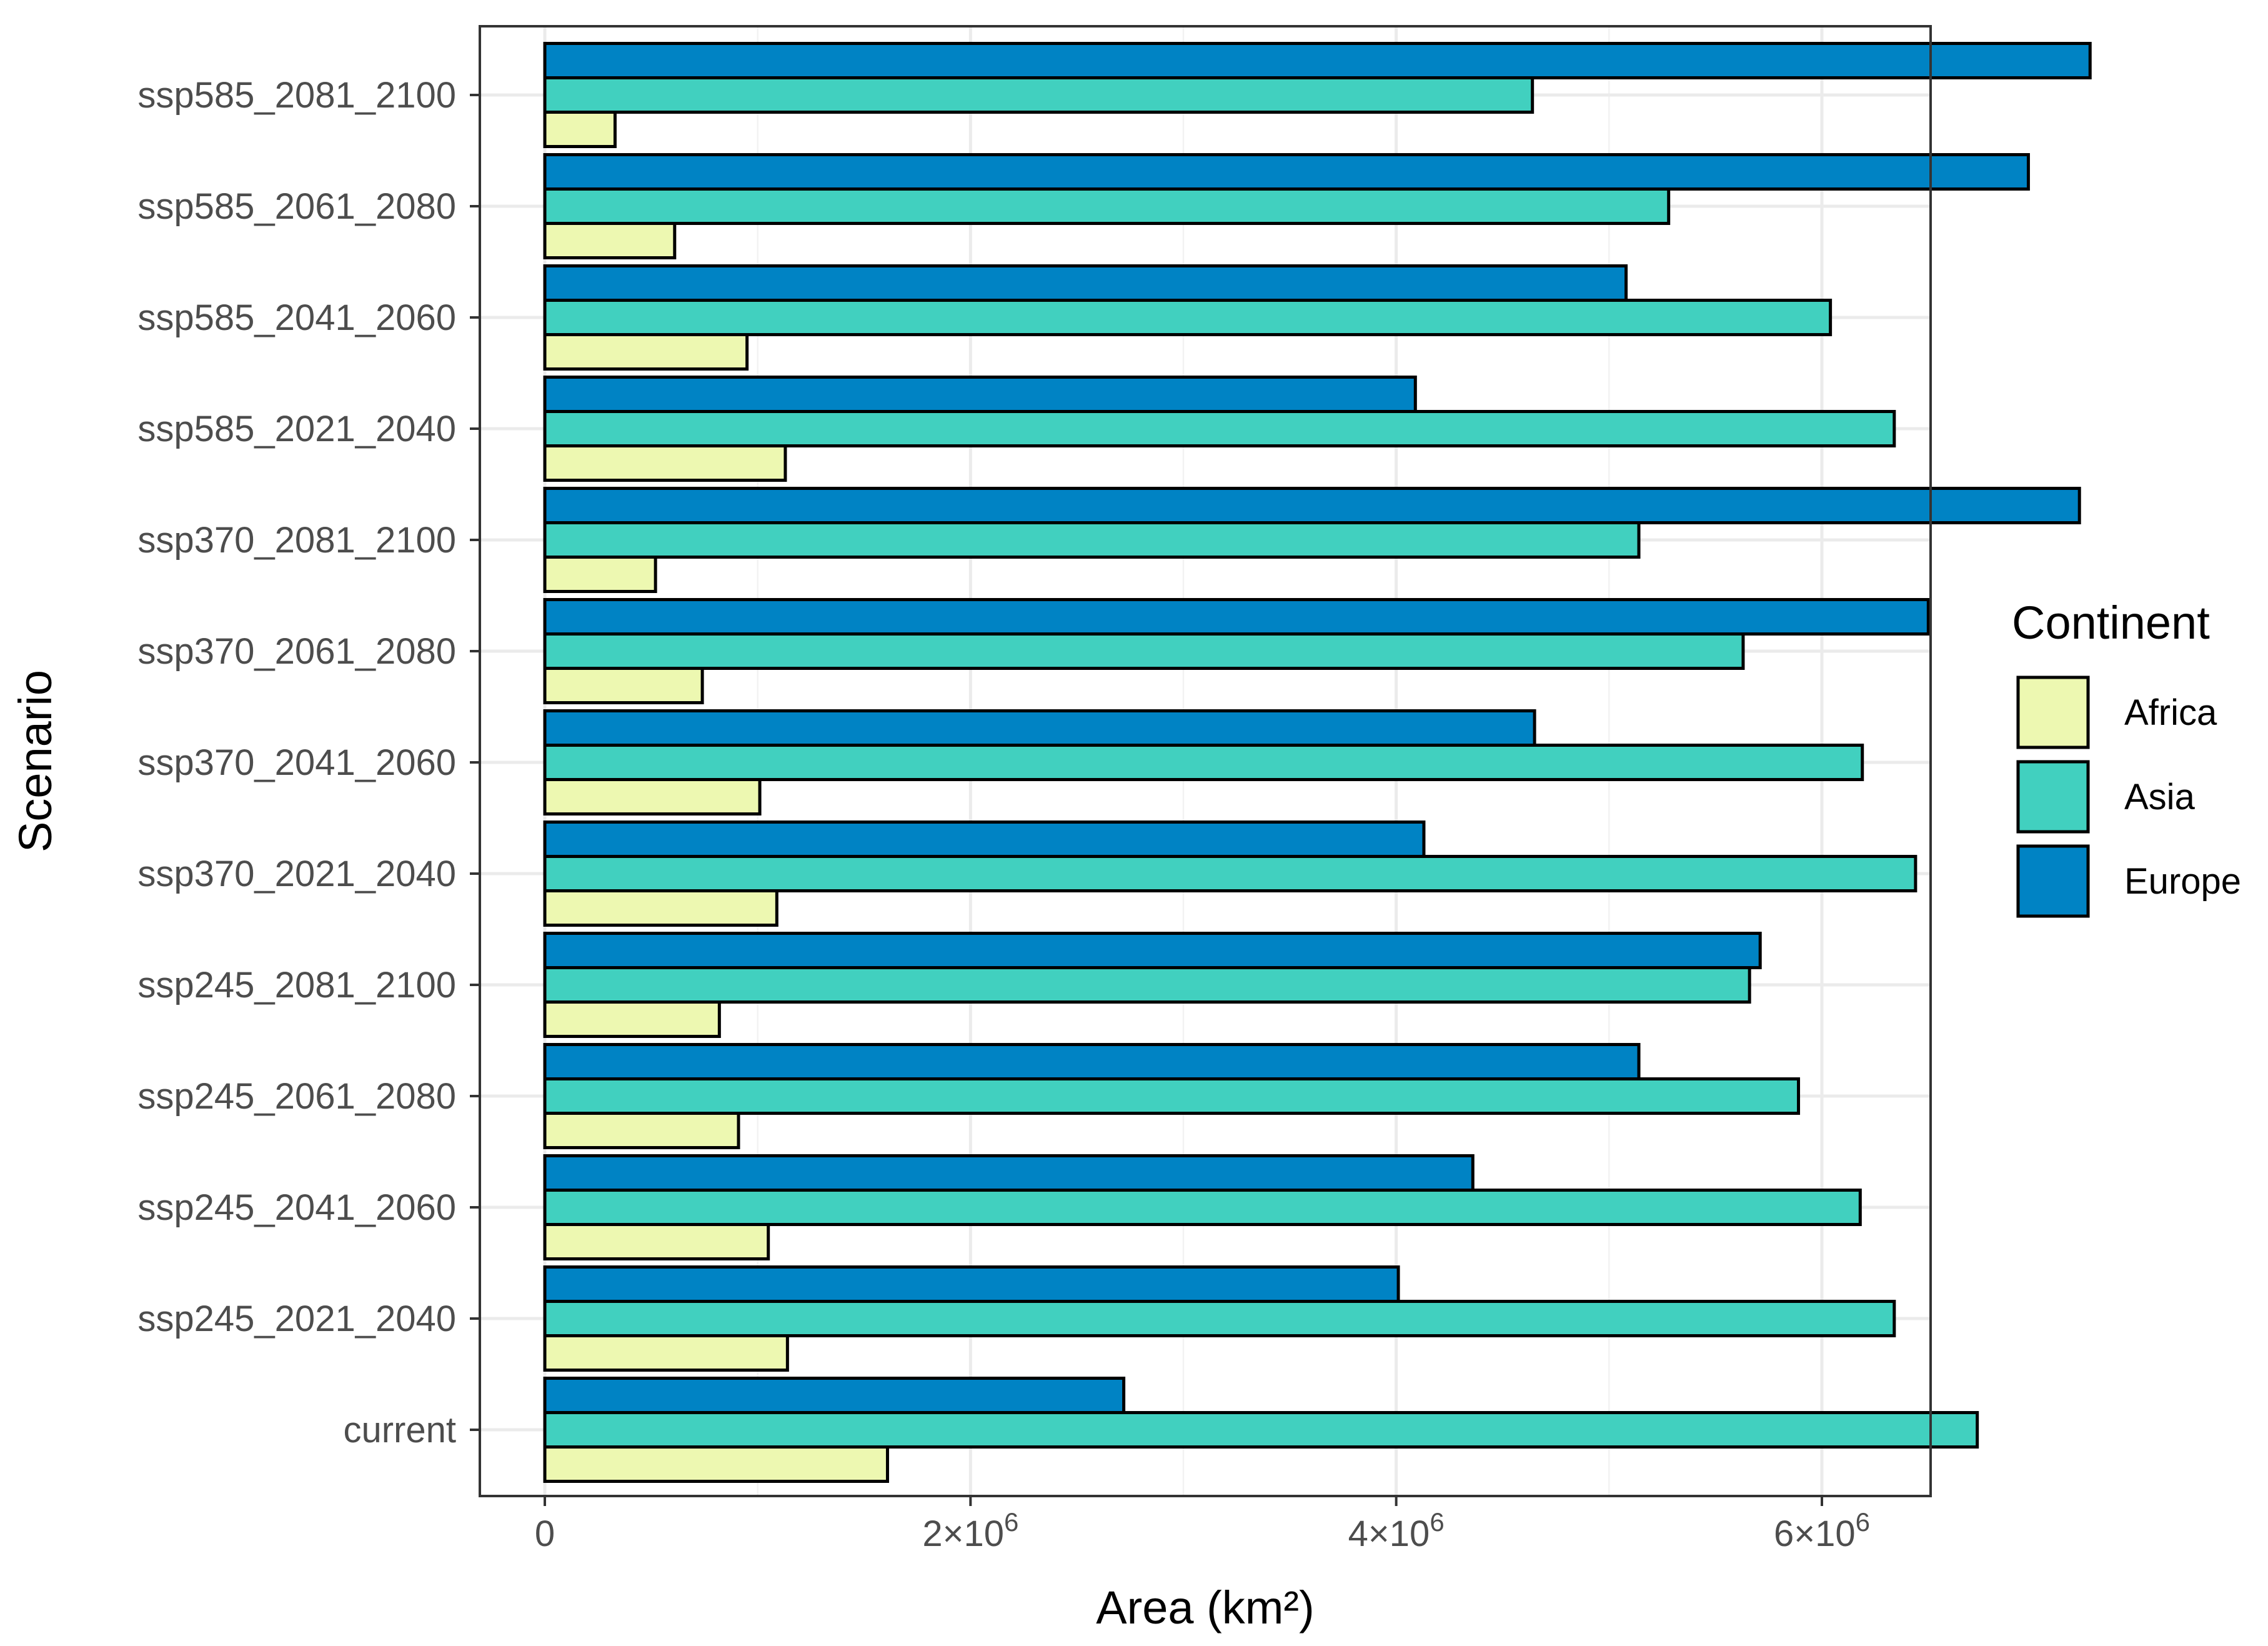 The width and height of the screenshot is (2268, 1646). What do you see at coordinates (296, 762) in the screenshot?
I see `y-tick-label: ssp370_2041_2060` at bounding box center [296, 762].